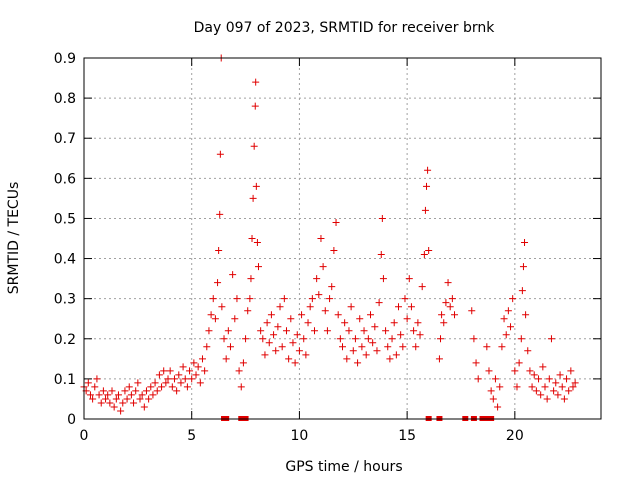 The height and width of the screenshot is (480, 640). Describe the element at coordinates (65, 179) in the screenshot. I see `y-tick-label: 0.6` at that location.